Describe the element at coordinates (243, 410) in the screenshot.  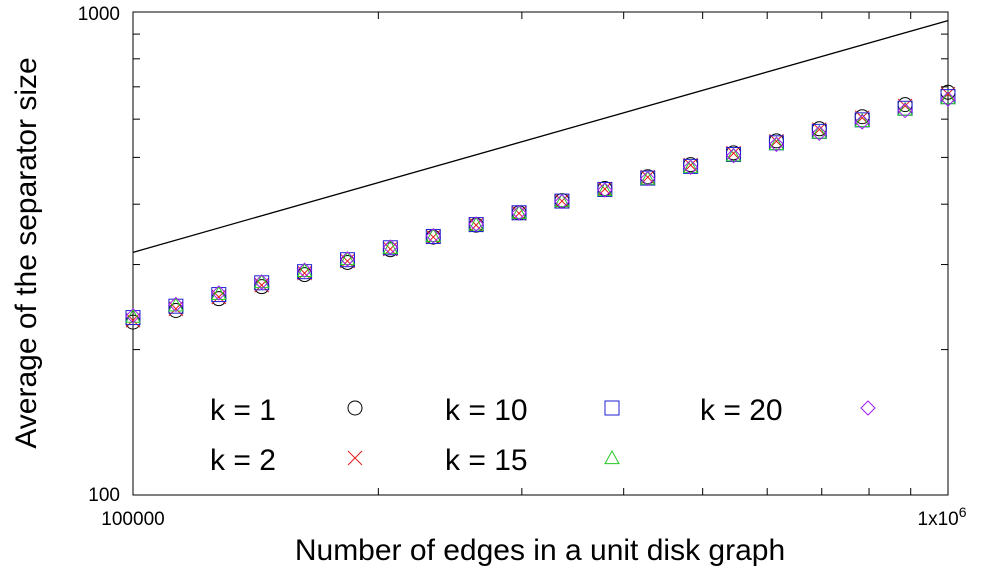
I see `legend-label-k1: k = 1` at that location.